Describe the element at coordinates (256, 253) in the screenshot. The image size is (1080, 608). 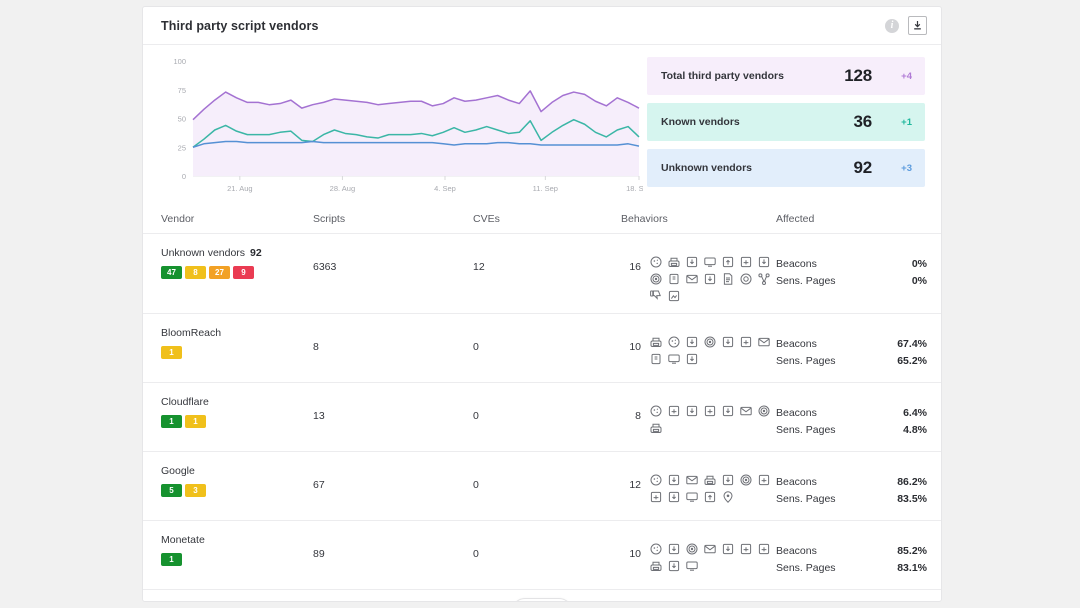
I see `vendor-count: 92` at that location.